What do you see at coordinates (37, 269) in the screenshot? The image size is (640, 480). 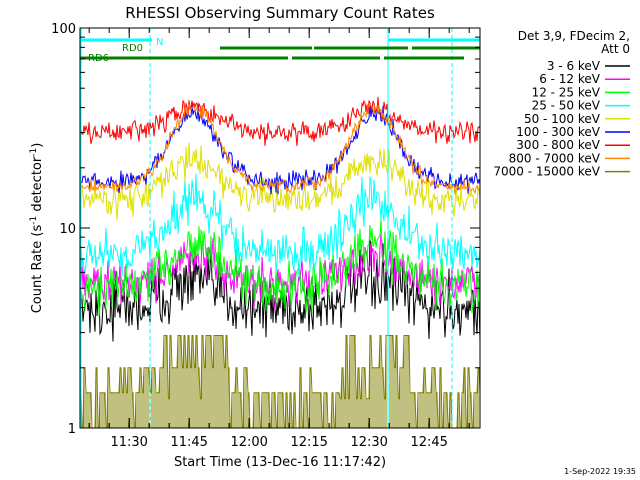 I see `y-label-main: Count Rate (s` at bounding box center [37, 269].